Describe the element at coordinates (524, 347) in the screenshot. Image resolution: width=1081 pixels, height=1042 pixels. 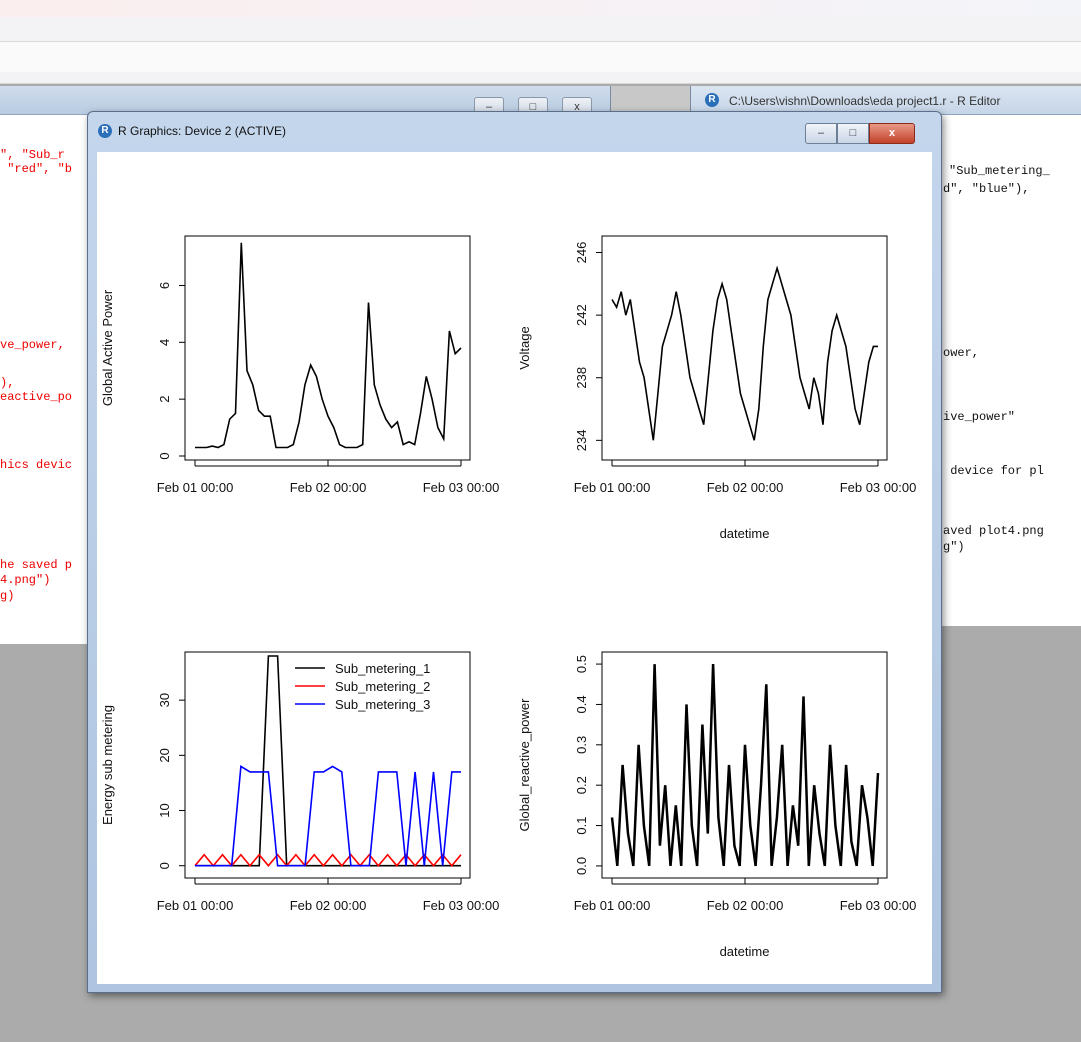
I see `y-axis-label: Voltage` at that location.